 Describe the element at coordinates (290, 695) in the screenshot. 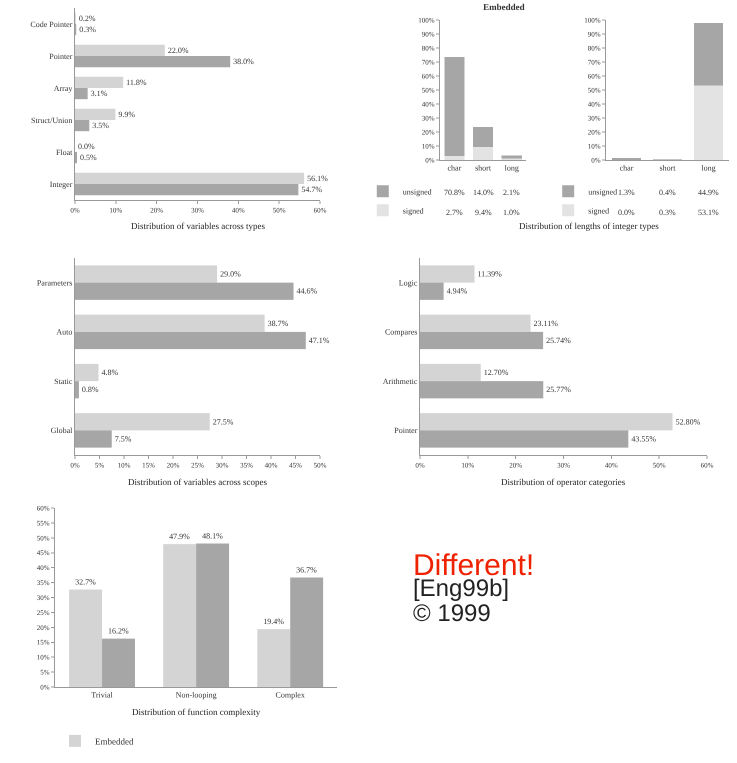

I see `x-tick-label: Complex` at that location.